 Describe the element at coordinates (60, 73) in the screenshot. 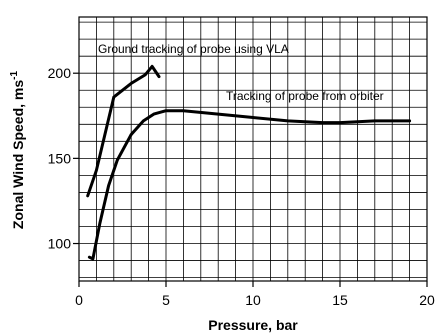

I see `y-tick-label: 200` at that location.